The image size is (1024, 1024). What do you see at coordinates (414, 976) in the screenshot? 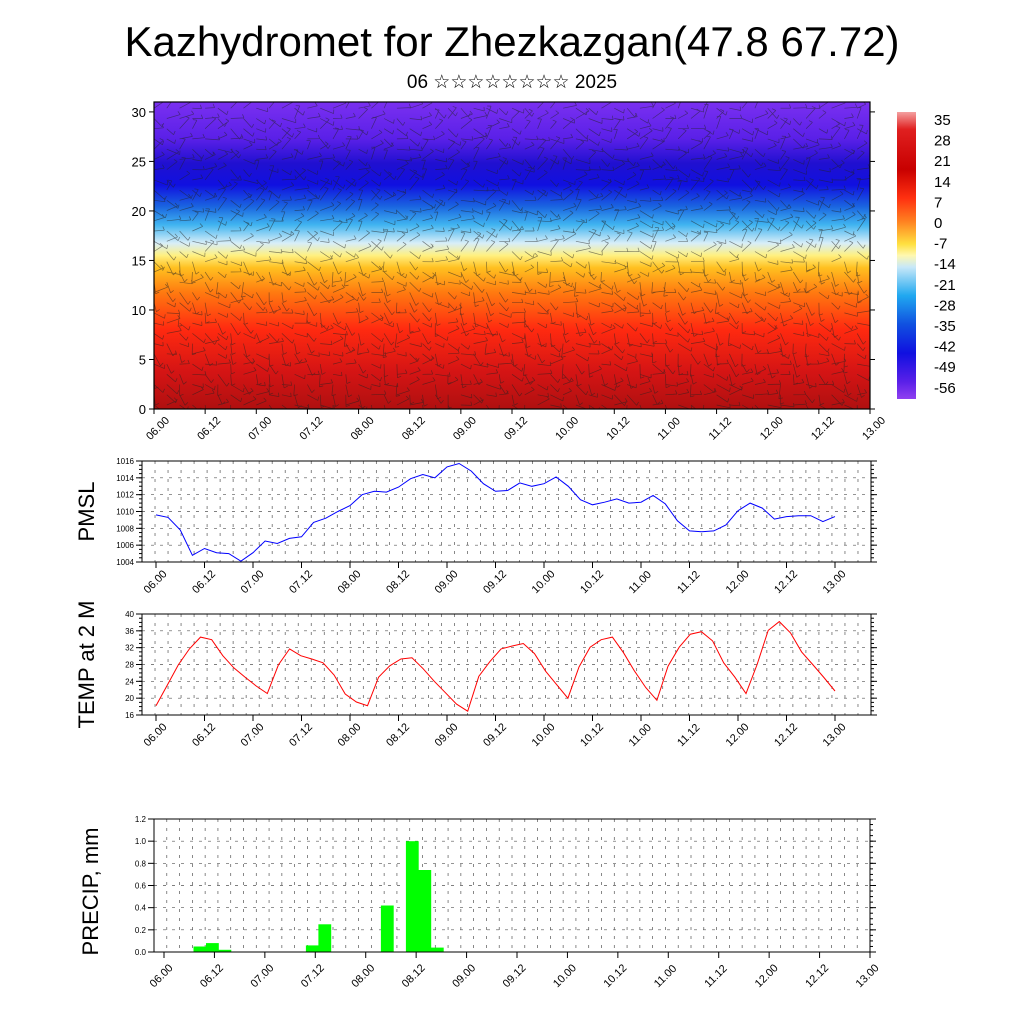
I see `precip-xtick-label: 08.12` at bounding box center [414, 976].